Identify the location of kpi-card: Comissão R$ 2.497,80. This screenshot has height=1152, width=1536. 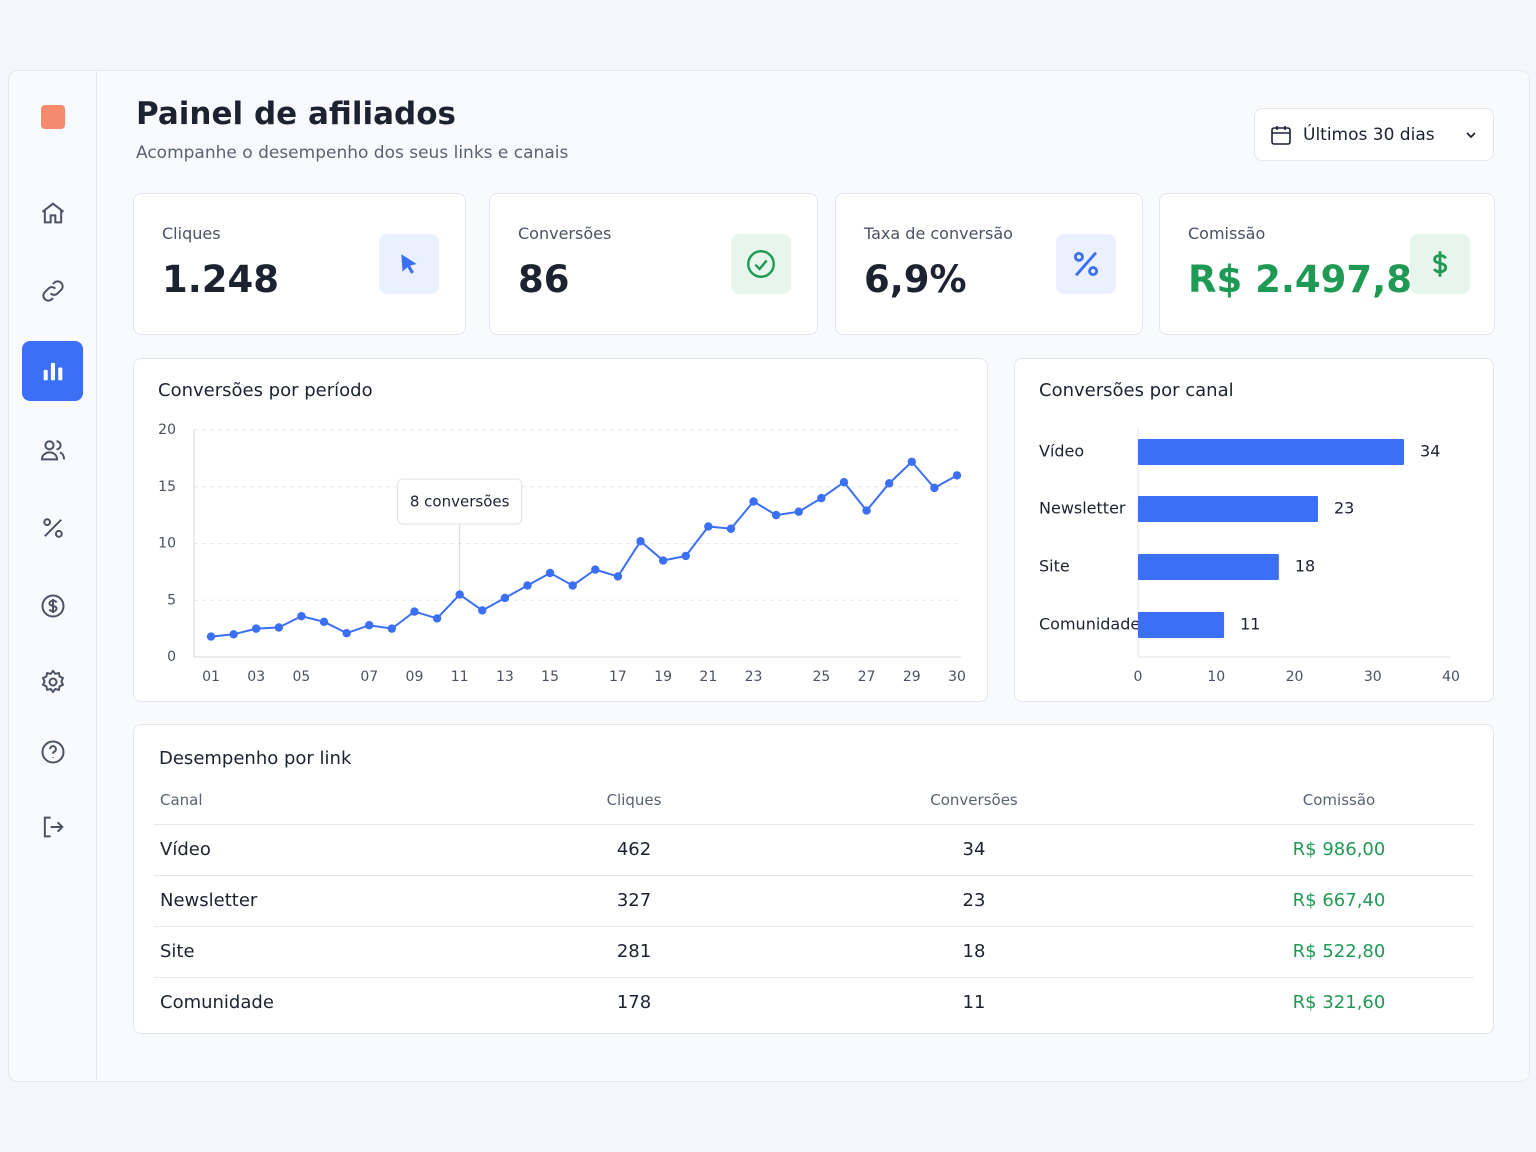
(1327, 264).